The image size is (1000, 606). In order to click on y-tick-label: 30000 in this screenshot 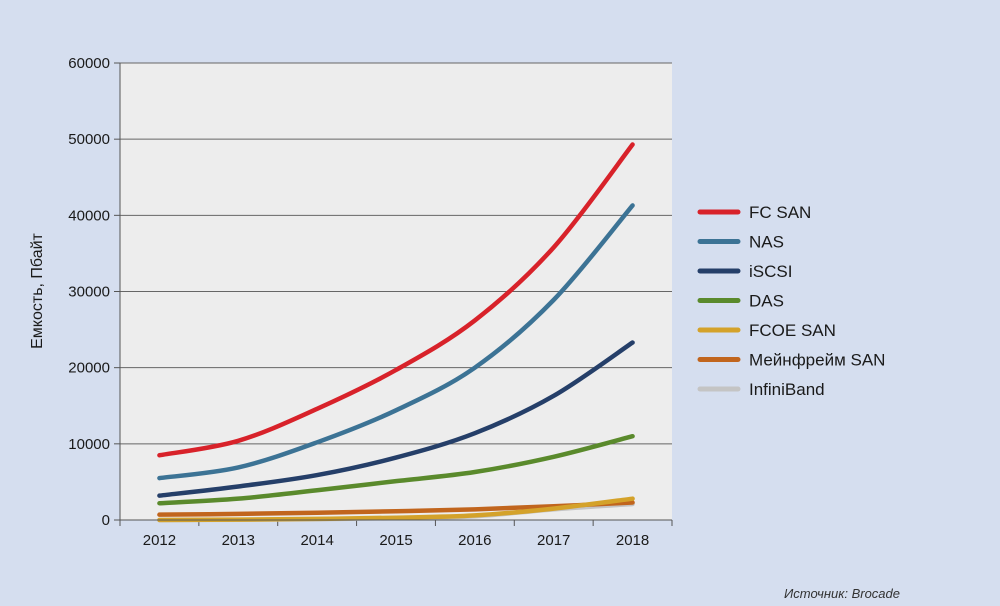, I will do `click(89, 292)`.